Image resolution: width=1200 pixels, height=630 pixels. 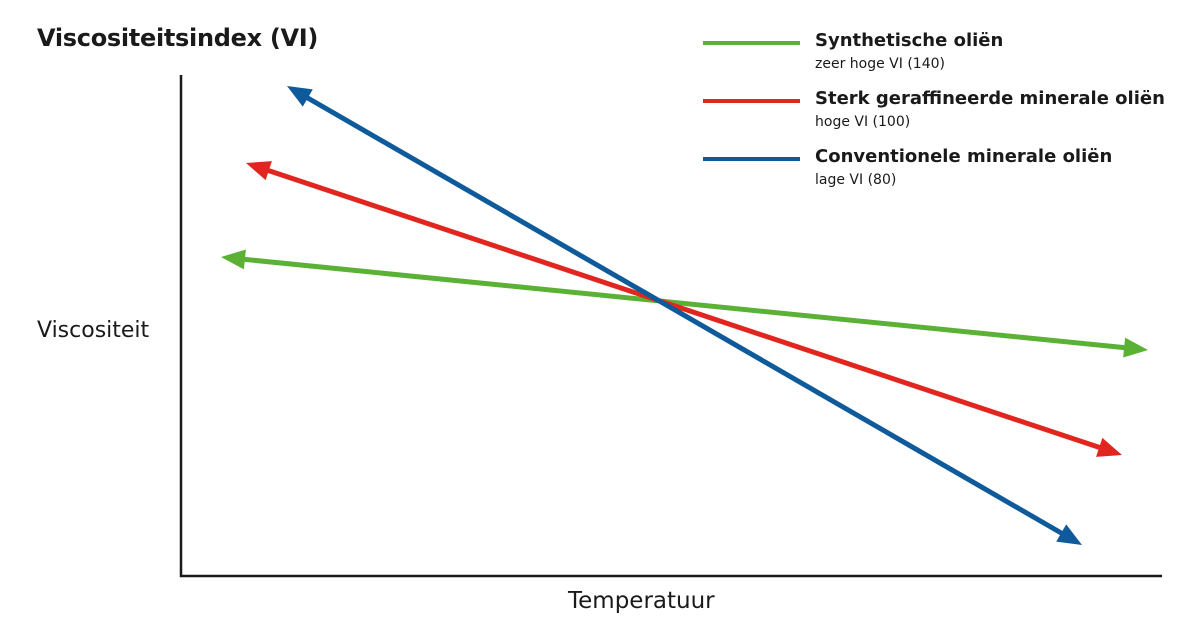 What do you see at coordinates (684, 303) in the screenshot?
I see `series-line` at bounding box center [684, 303].